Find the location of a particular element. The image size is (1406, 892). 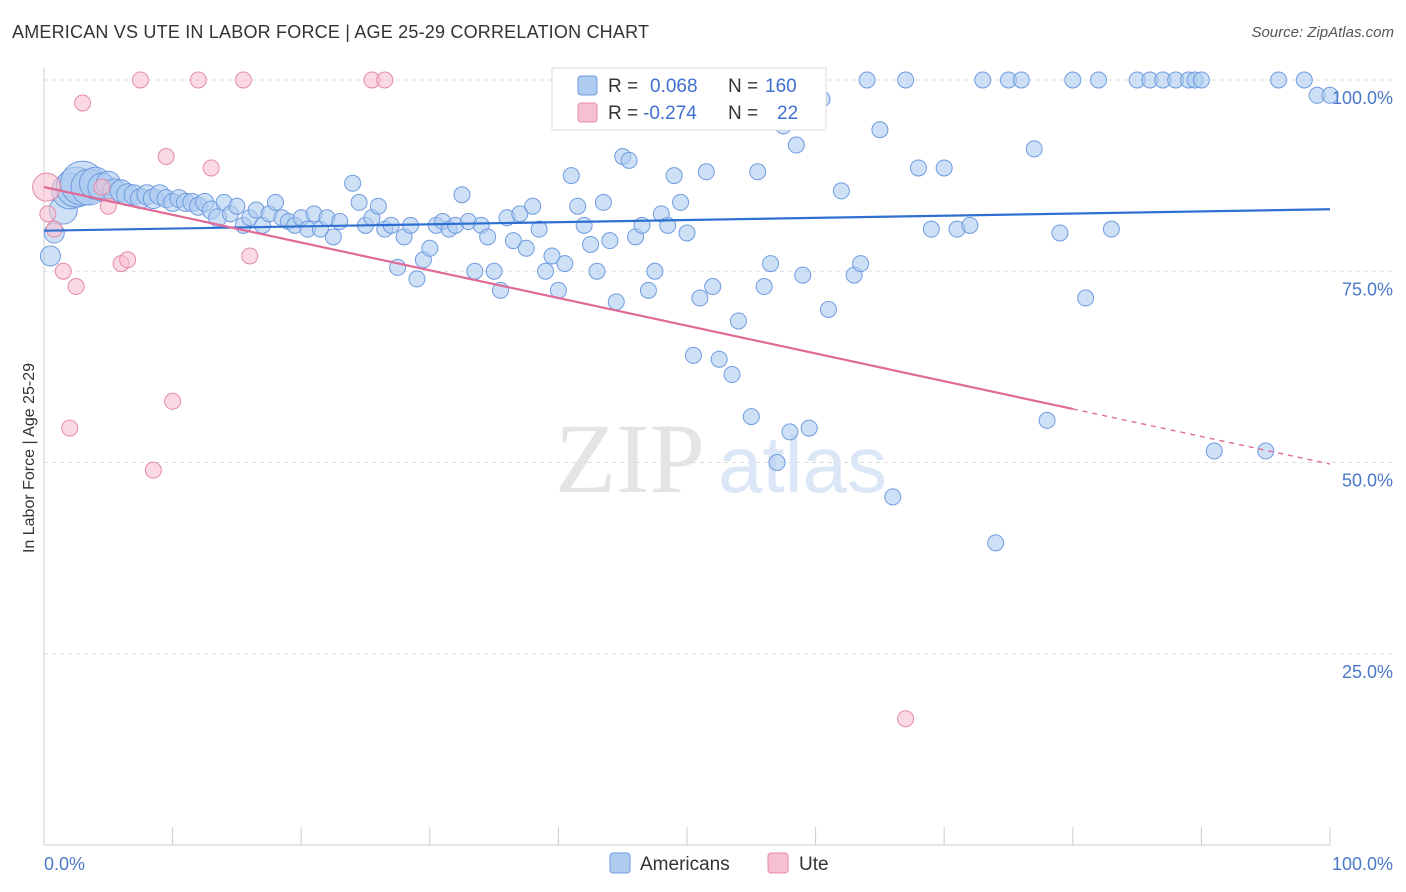

stats-legend-box is located at coordinates (689, 99).